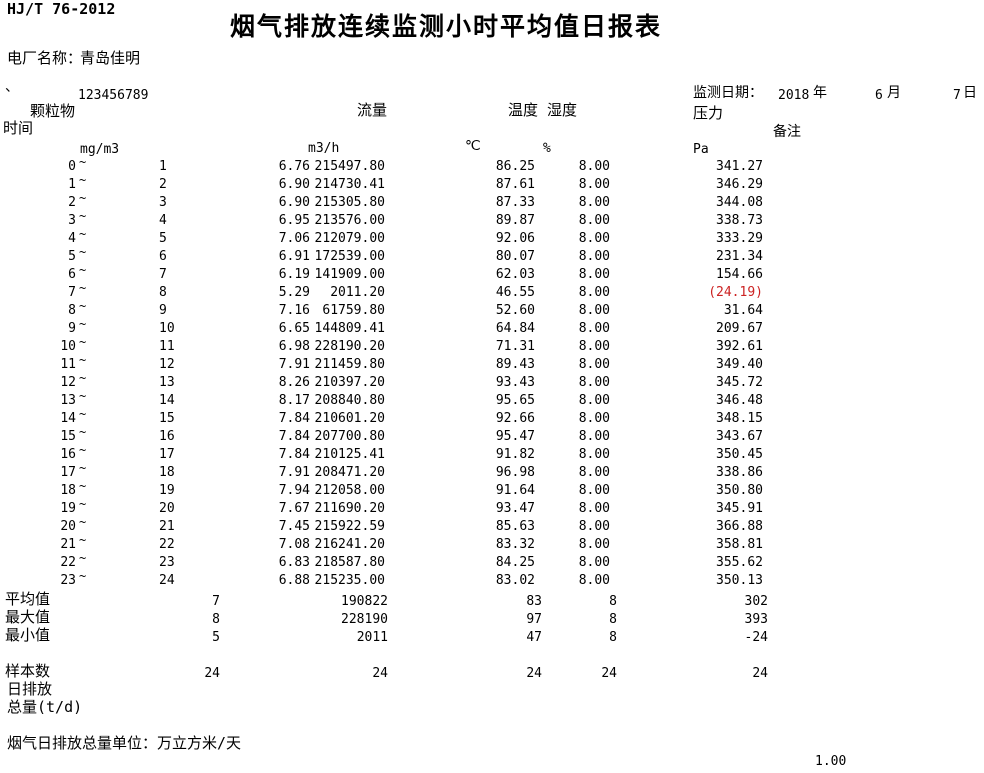  What do you see at coordinates (534, 601) in the screenshot?
I see `summary-temp-cell: 83` at bounding box center [534, 601].